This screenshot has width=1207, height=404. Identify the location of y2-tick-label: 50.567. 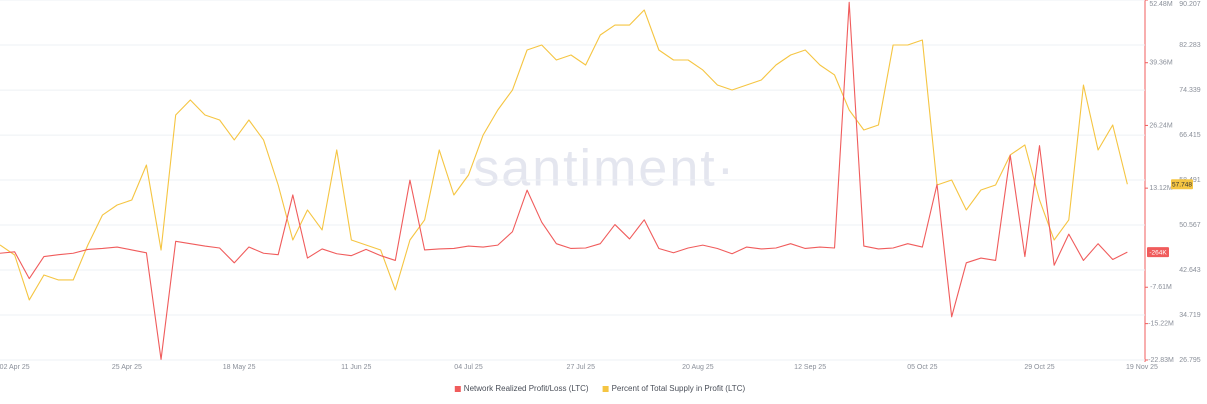
(1190, 225).